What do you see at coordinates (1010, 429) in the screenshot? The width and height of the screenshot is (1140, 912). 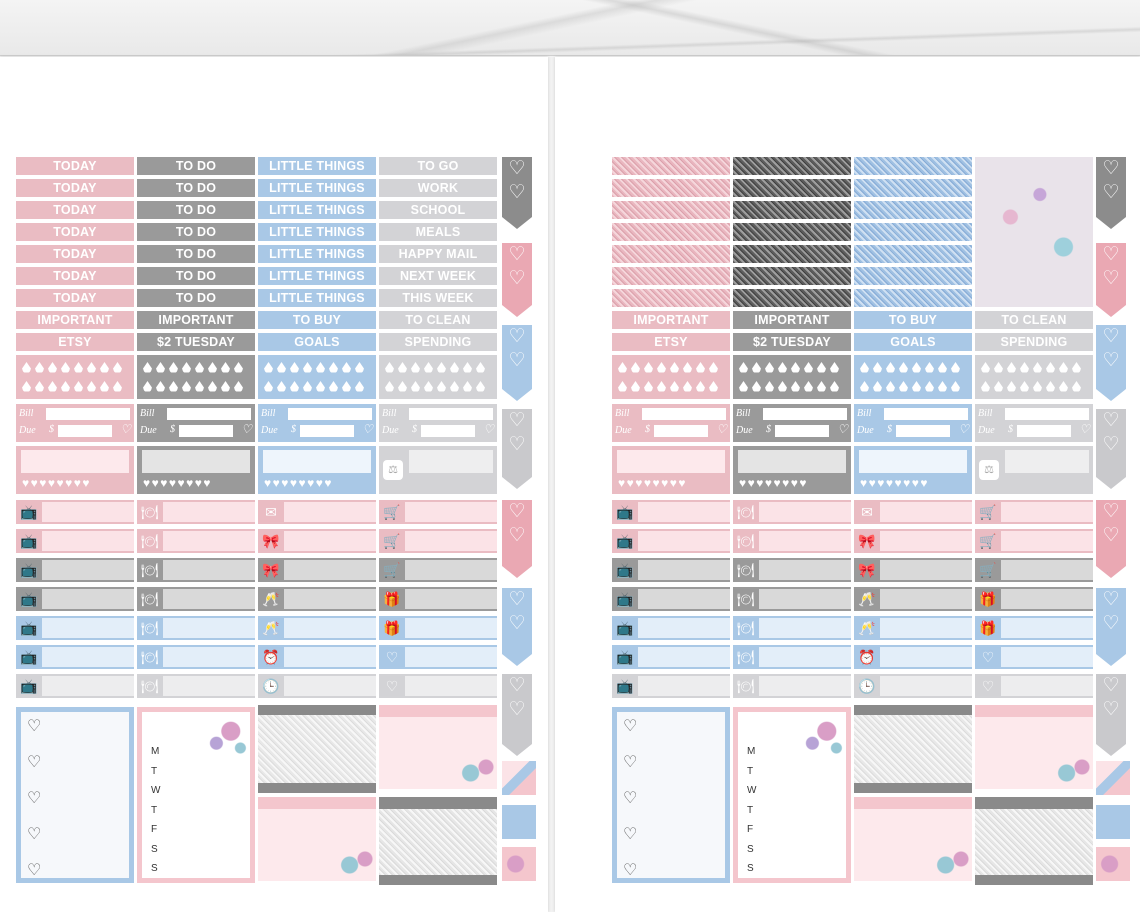 I see `dollar-sign: $` at bounding box center [1010, 429].